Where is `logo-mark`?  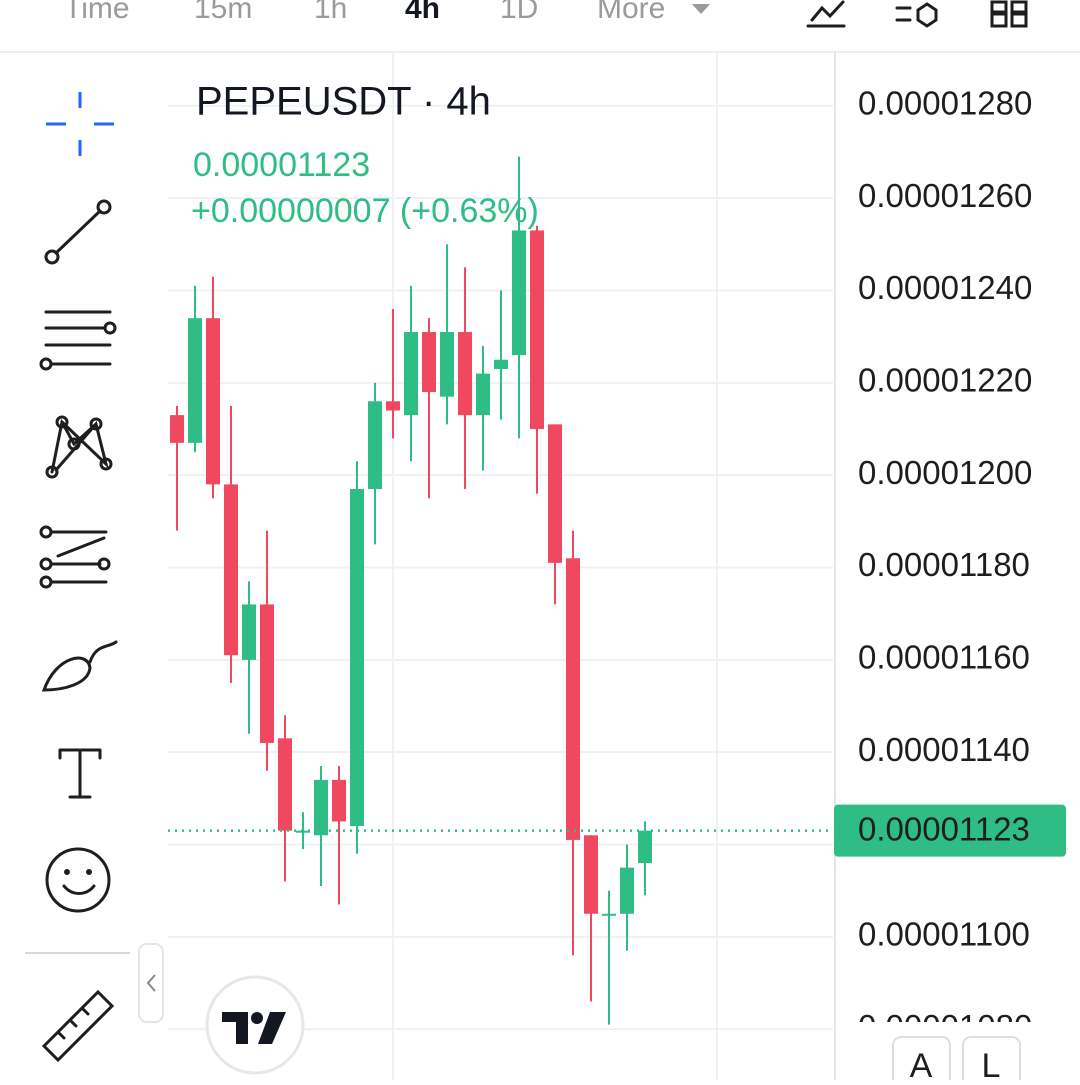 logo-mark is located at coordinates (254, 1028).